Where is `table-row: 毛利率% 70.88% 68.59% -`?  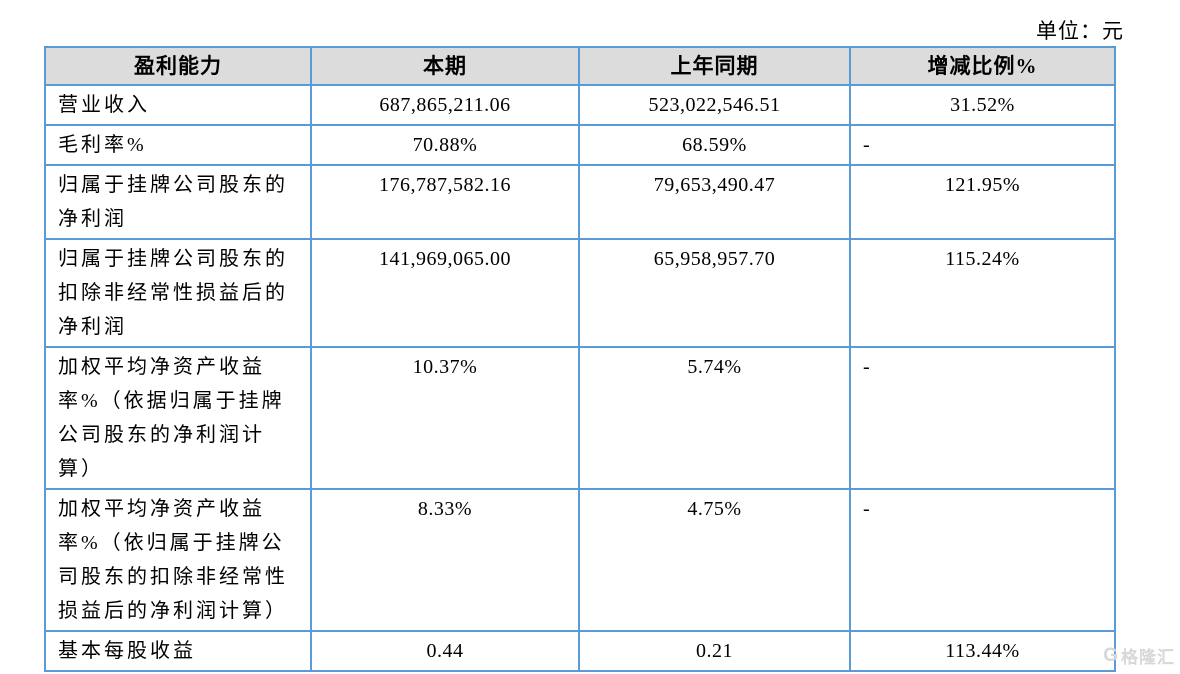
table-row: 毛利率% 70.88% 68.59% - is located at coordinates (580, 145).